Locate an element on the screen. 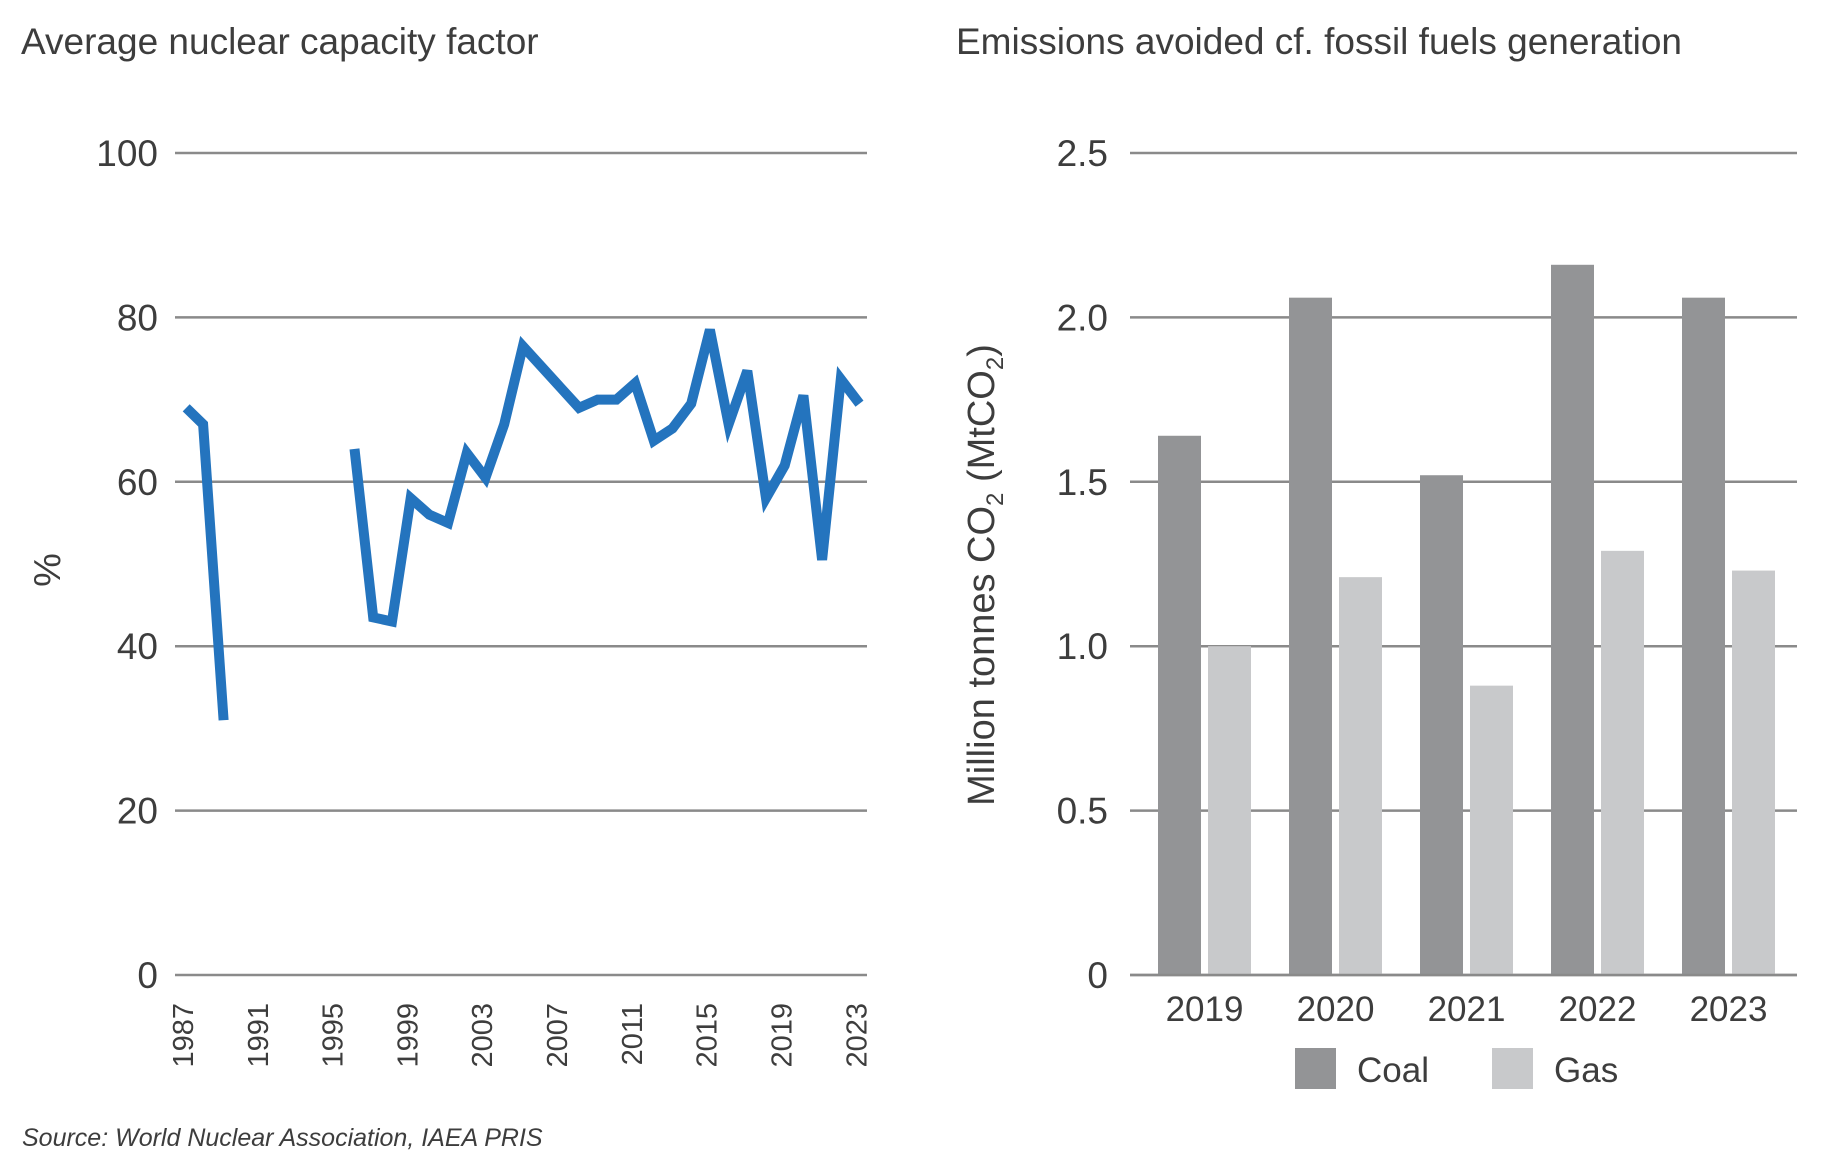  left-x-tick: 2019 is located at coordinates (782, 1035).